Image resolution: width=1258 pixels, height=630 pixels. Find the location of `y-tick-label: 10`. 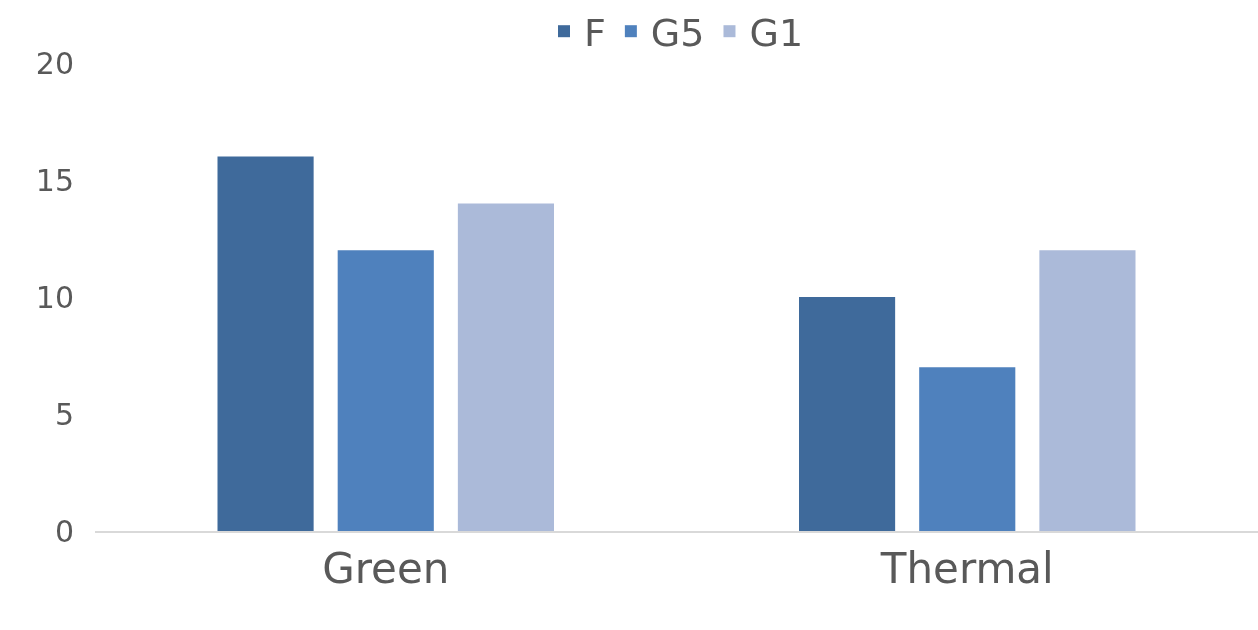

y-tick-label: 10 is located at coordinates (54, 297).